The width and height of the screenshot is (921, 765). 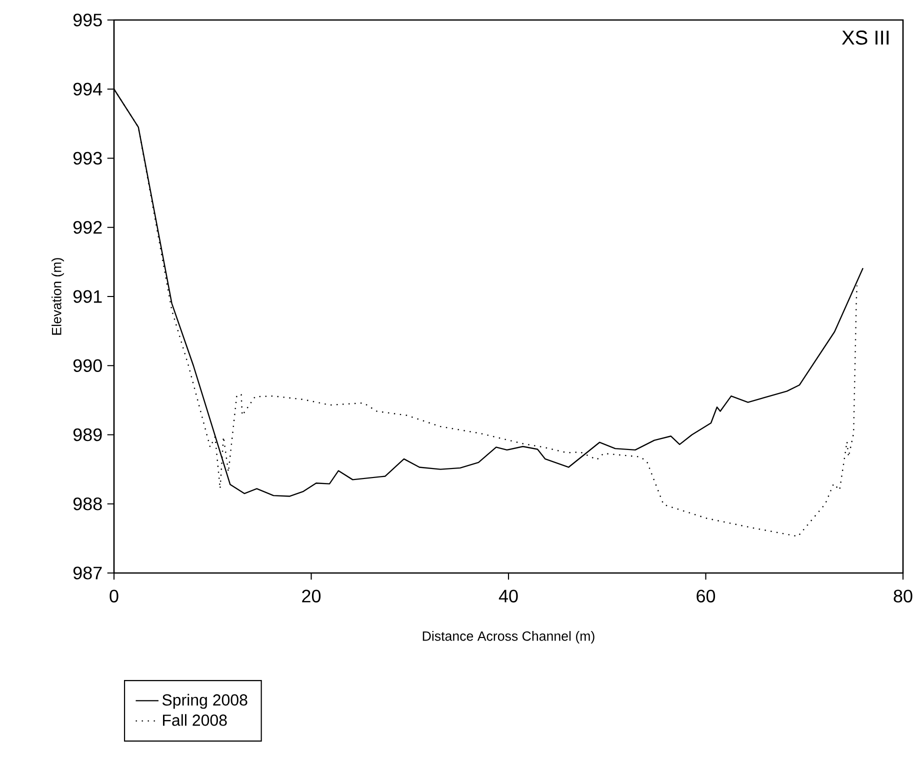 What do you see at coordinates (87, 365) in the screenshot?
I see `y-tick-label: 990` at bounding box center [87, 365].